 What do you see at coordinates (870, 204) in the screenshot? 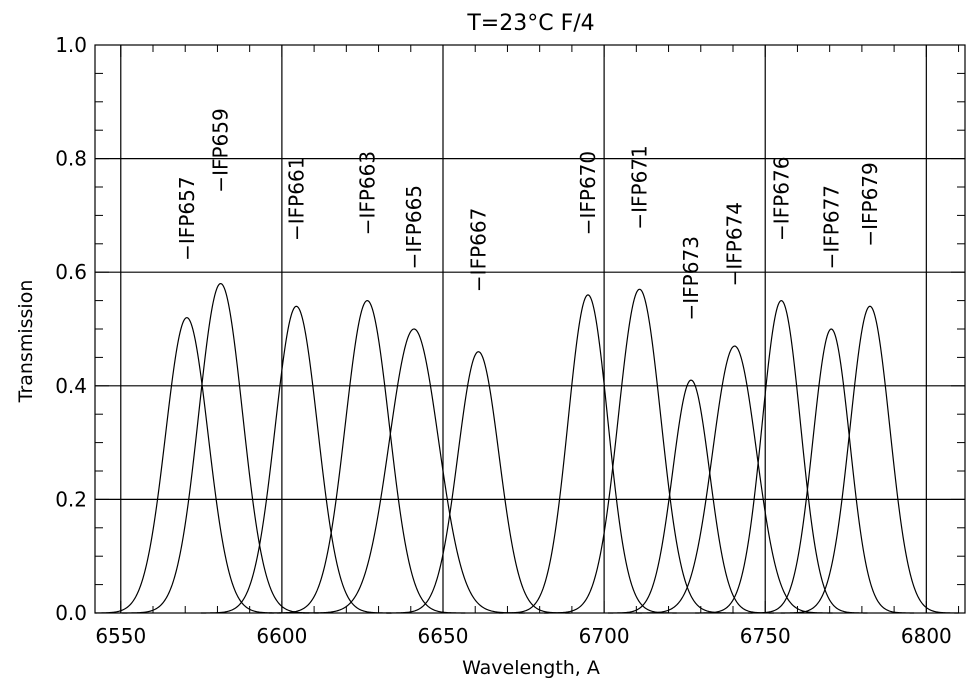
I see `label-IFP679: −IFP679` at bounding box center [870, 204].